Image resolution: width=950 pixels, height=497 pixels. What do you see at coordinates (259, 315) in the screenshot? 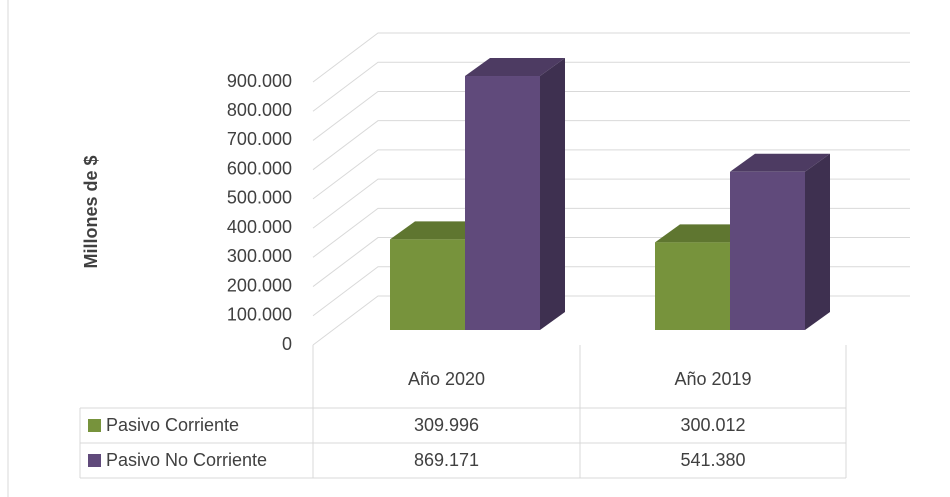
I see `y-tick-label: 100.000` at bounding box center [259, 315].